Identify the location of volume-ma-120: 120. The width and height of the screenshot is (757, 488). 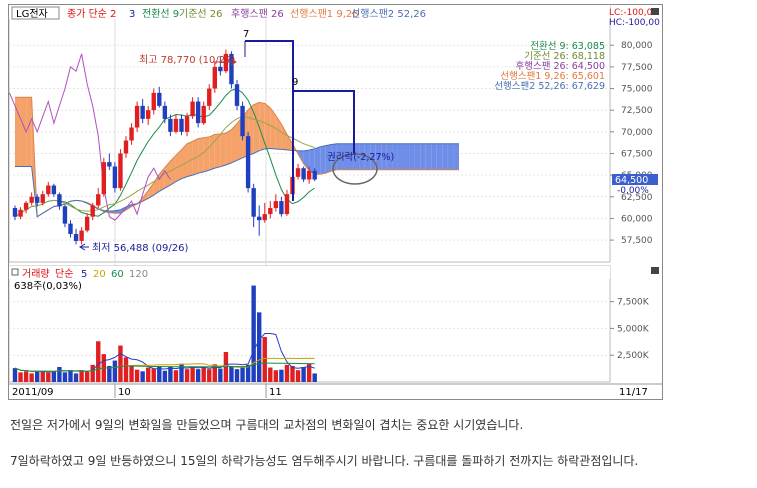
(138, 274).